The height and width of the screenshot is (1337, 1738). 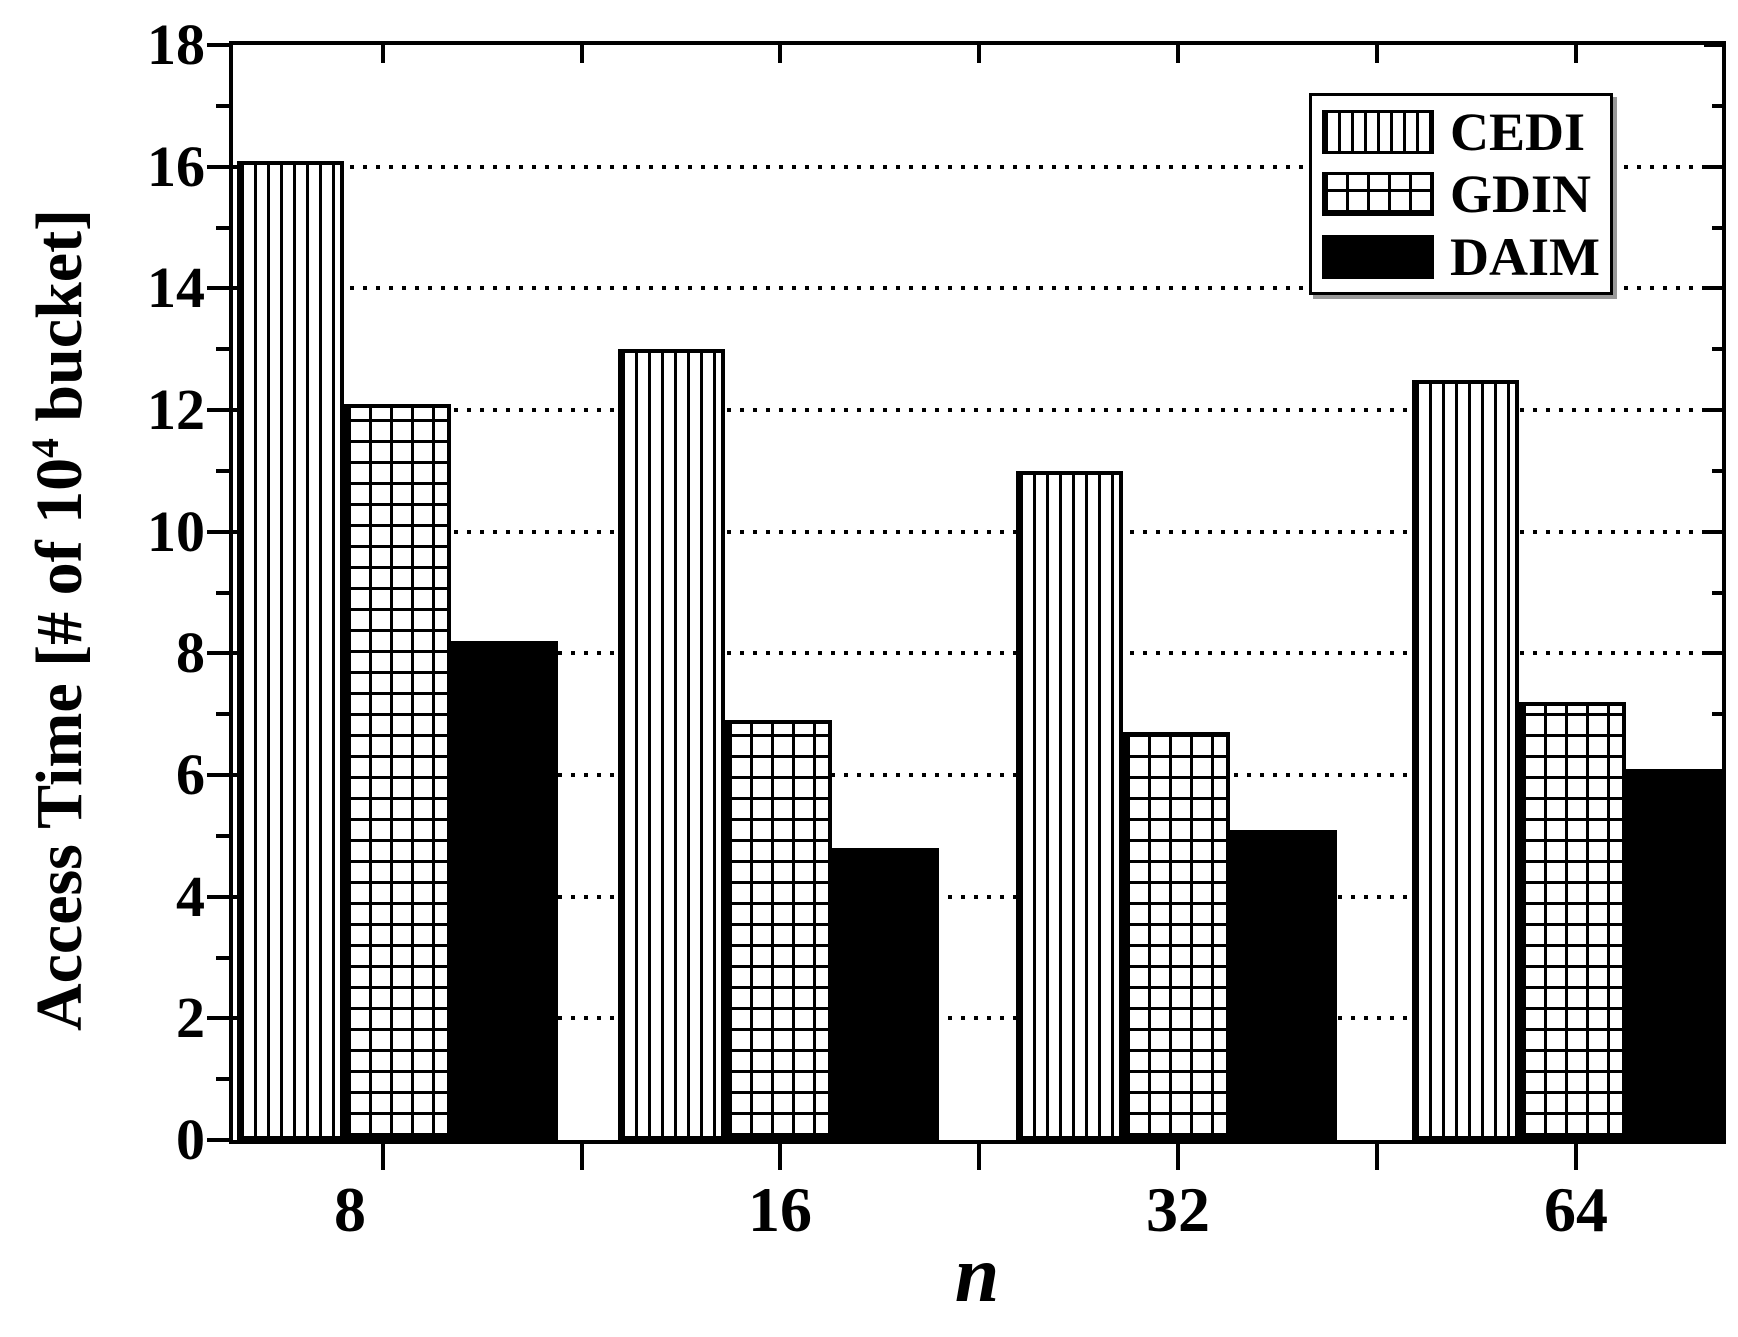 What do you see at coordinates (1069, 805) in the screenshot?
I see `bar-cedi-n32` at bounding box center [1069, 805].